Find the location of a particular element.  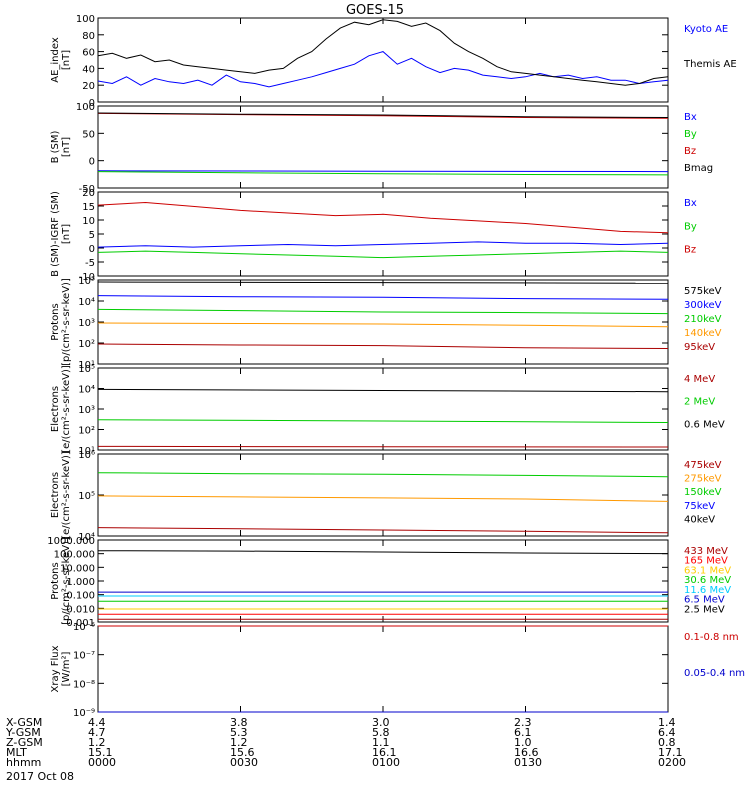

y-tick-label: 10⁵ is located at coordinates (86, 369).